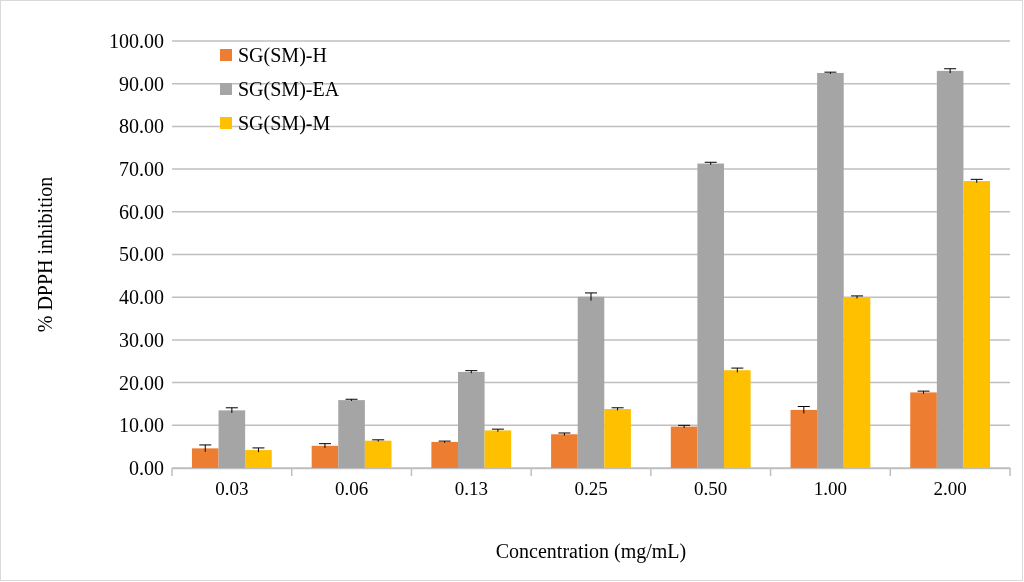  What do you see at coordinates (141, 382) in the screenshot?
I see `y-tick-label: 20.00` at bounding box center [141, 382].